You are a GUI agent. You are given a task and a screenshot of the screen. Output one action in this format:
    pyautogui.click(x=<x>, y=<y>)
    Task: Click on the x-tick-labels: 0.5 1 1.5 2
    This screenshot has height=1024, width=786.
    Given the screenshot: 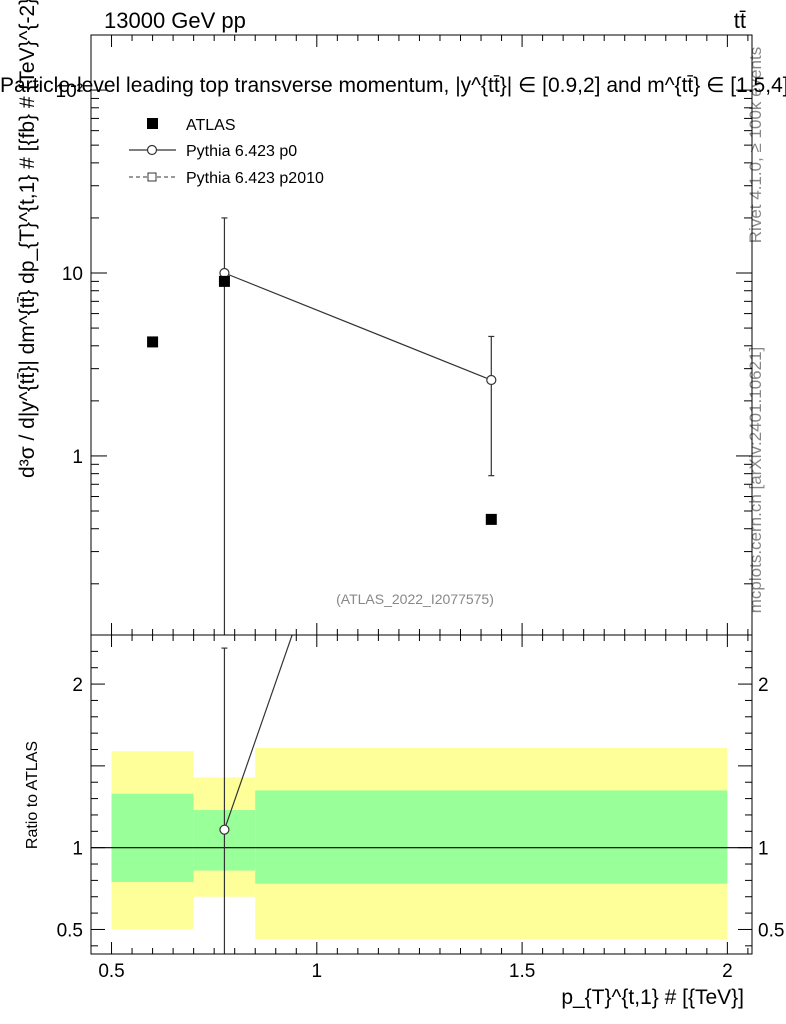 What is the action you would take?
    pyautogui.click(x=415, y=971)
    